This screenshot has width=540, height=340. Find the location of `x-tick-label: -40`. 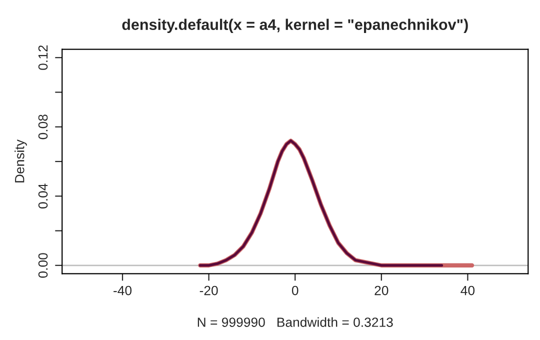

x-tick-label: -40 is located at coordinates (123, 291).